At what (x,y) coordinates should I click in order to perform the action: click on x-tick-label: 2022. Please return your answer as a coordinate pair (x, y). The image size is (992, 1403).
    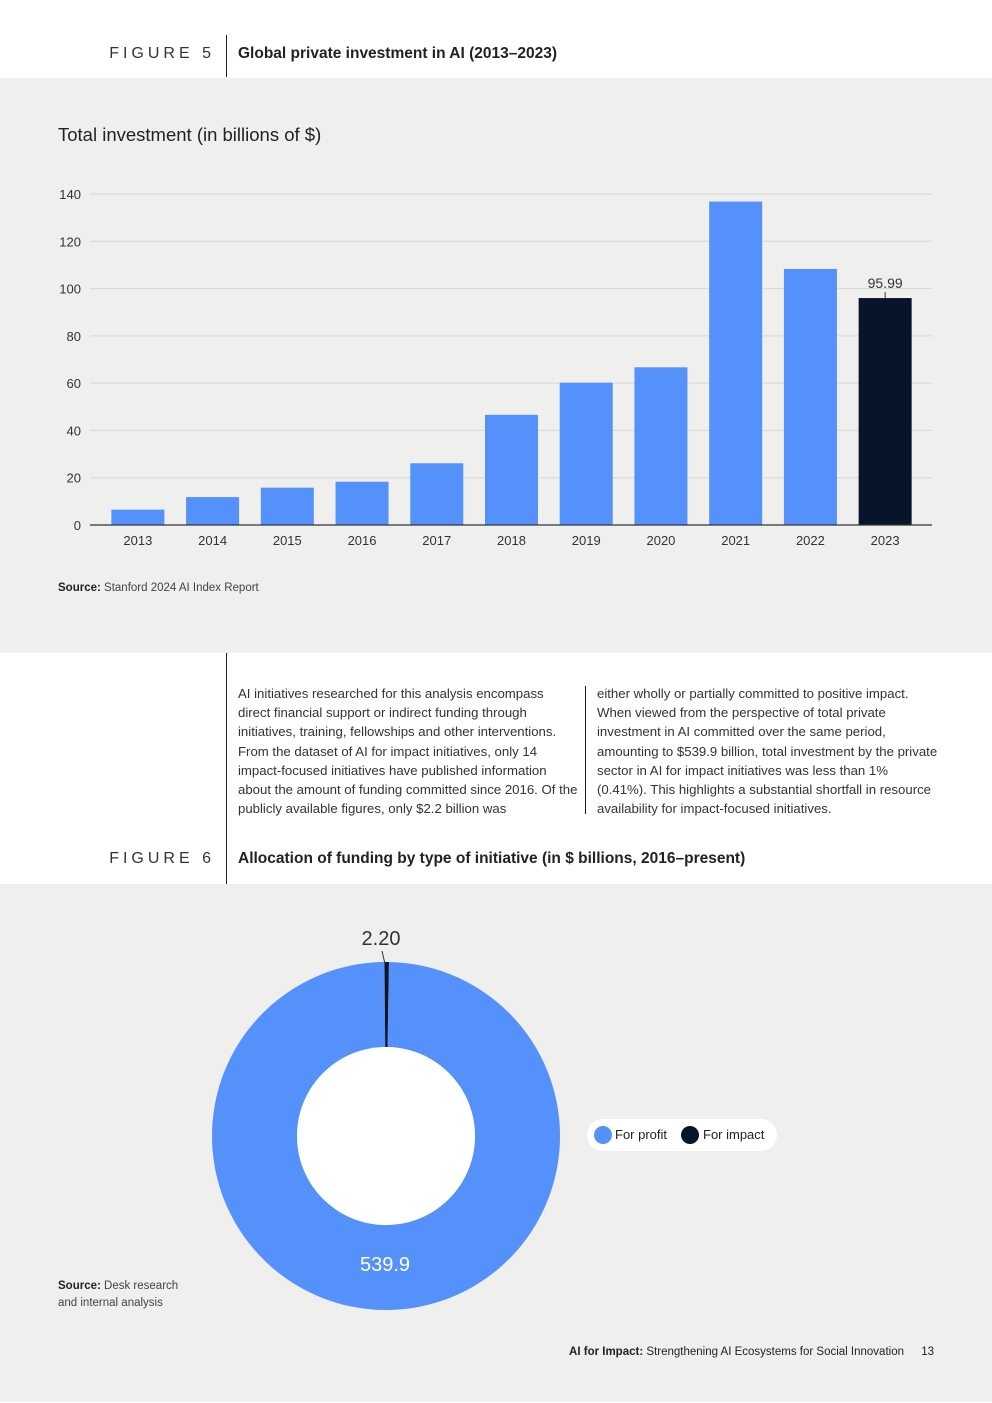
    Looking at the image, I should click on (810, 540).